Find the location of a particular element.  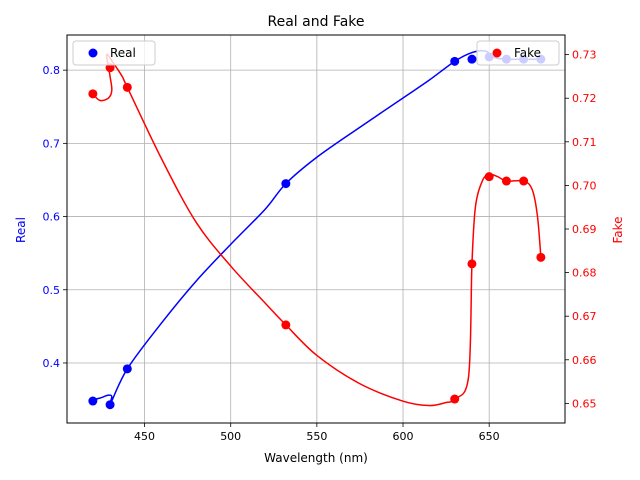

chart-title: Real and Fake is located at coordinates (316, 22).